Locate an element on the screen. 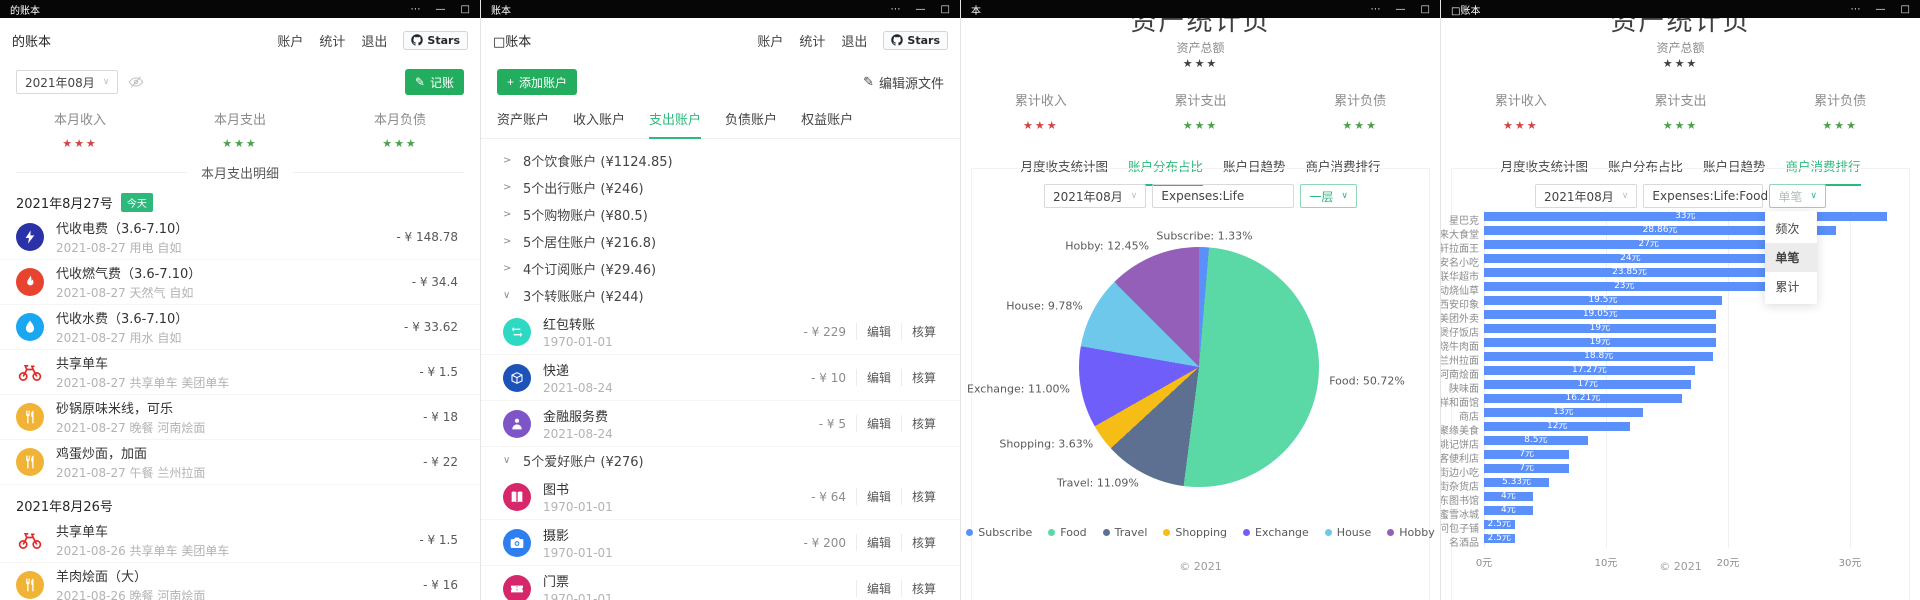 This screenshot has width=1920, height=600. bar: 5.33元 is located at coordinates (1517, 482).